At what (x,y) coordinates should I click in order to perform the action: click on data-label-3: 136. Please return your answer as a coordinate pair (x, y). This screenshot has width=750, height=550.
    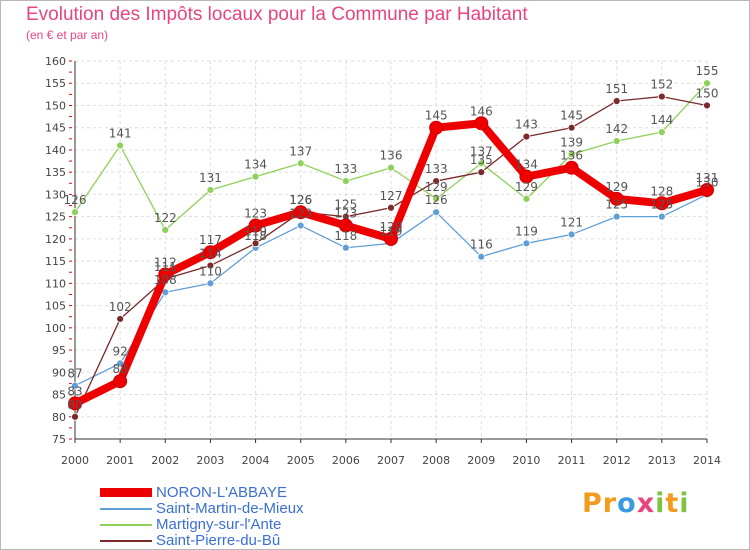
    Looking at the image, I should click on (571, 156).